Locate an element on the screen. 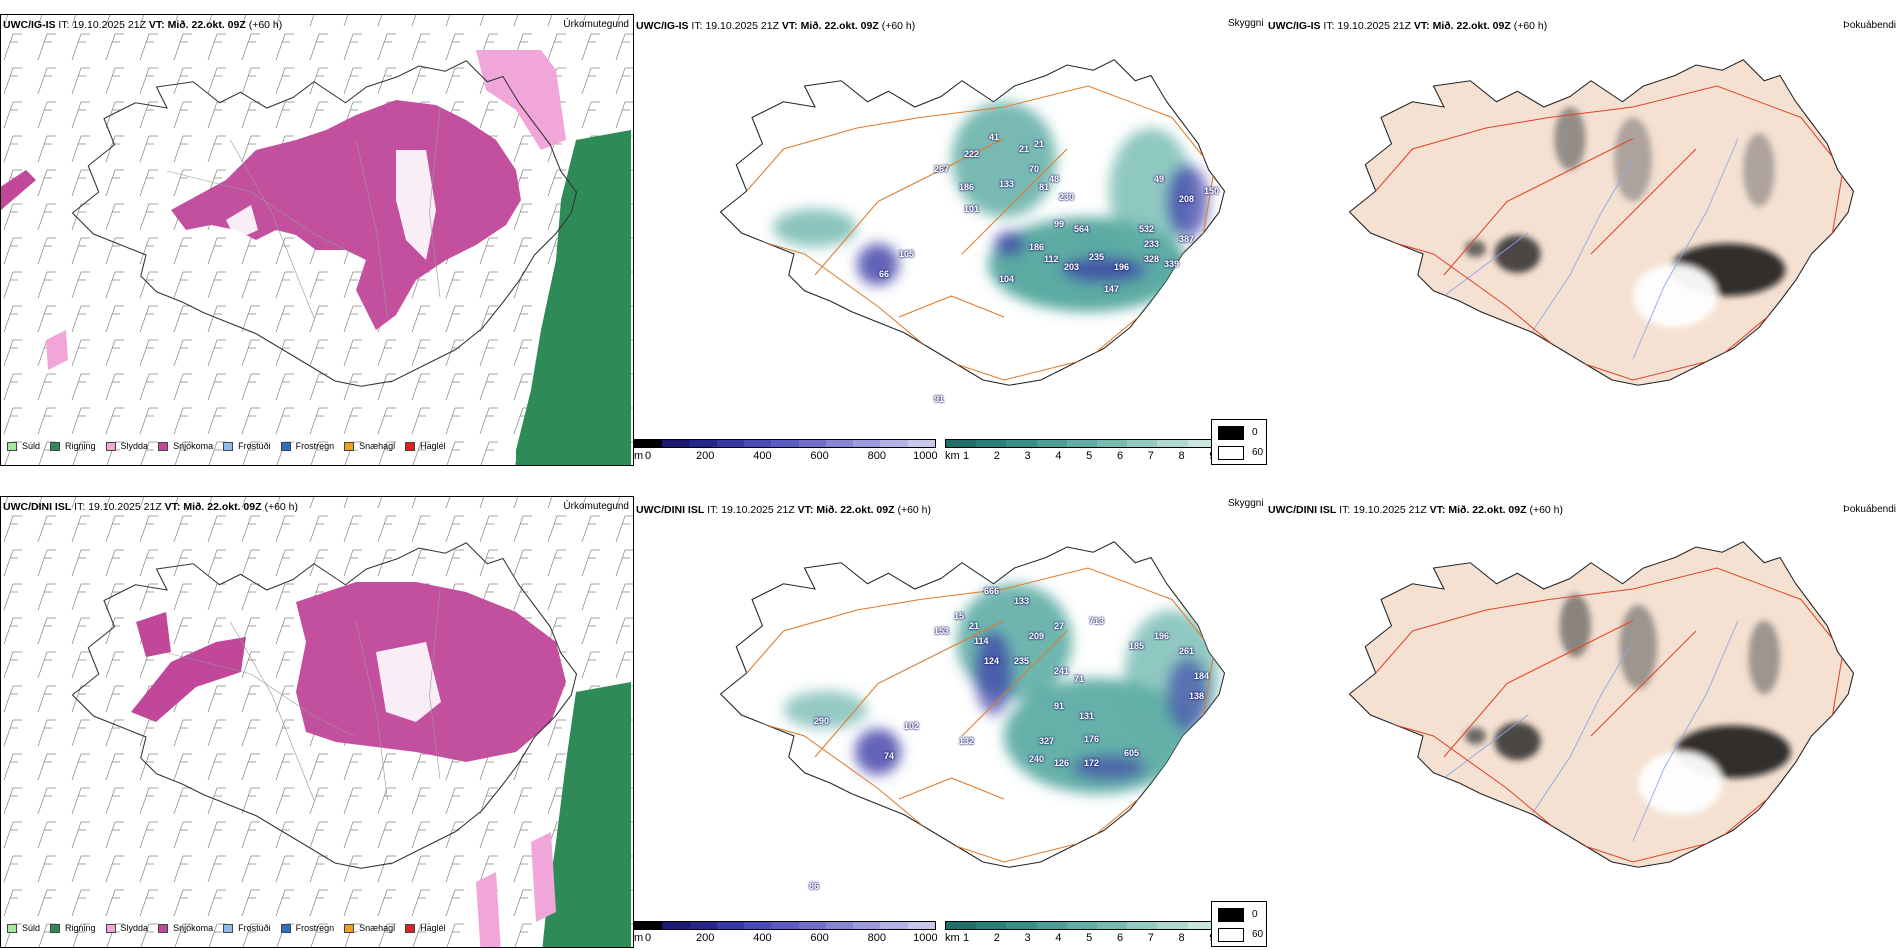  sleet-area-sw is located at coordinates (57, 350).